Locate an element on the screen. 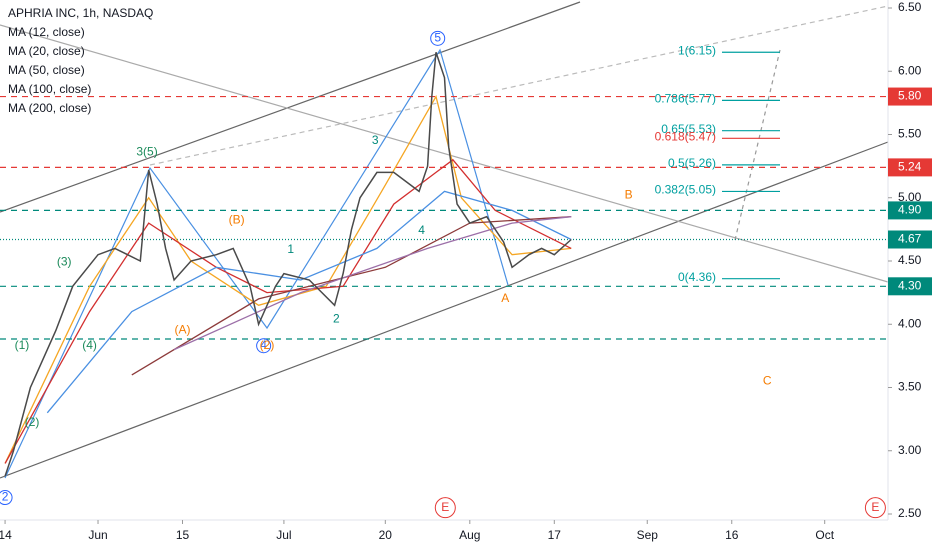  chart-title: APHRIA INC, 1h, NASDAQ is located at coordinates (80, 13).